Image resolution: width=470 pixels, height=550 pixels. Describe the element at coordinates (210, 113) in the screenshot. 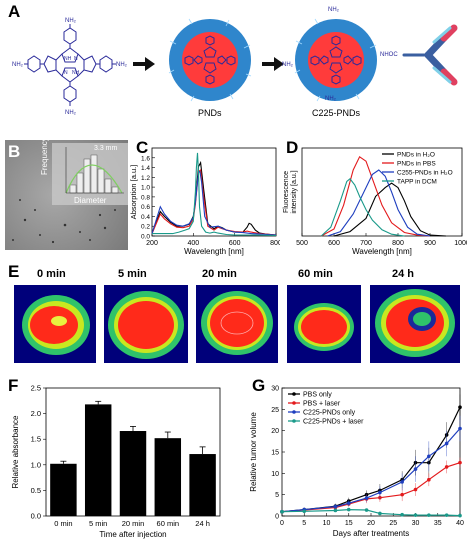

I see `pnds-label: PNDs` at that location.